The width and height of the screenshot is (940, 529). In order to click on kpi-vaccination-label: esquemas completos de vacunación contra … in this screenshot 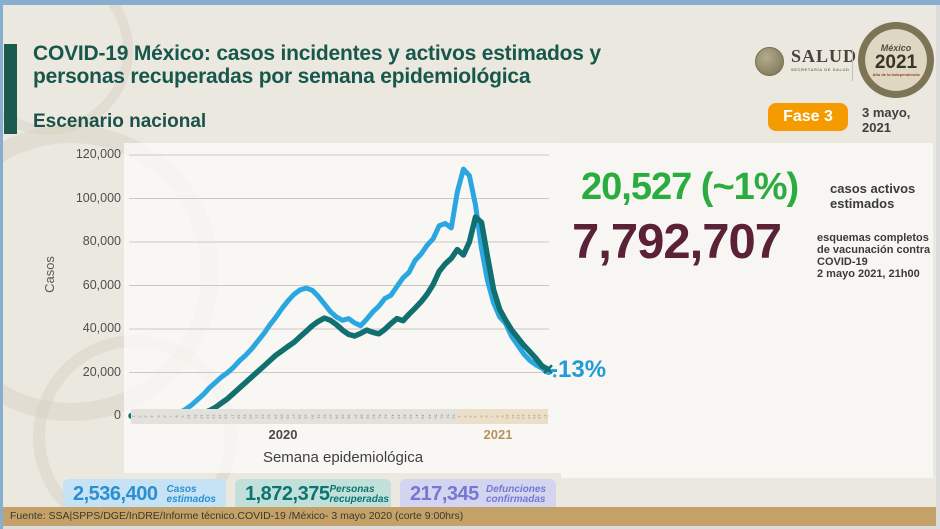, I will do `click(873, 256)`.